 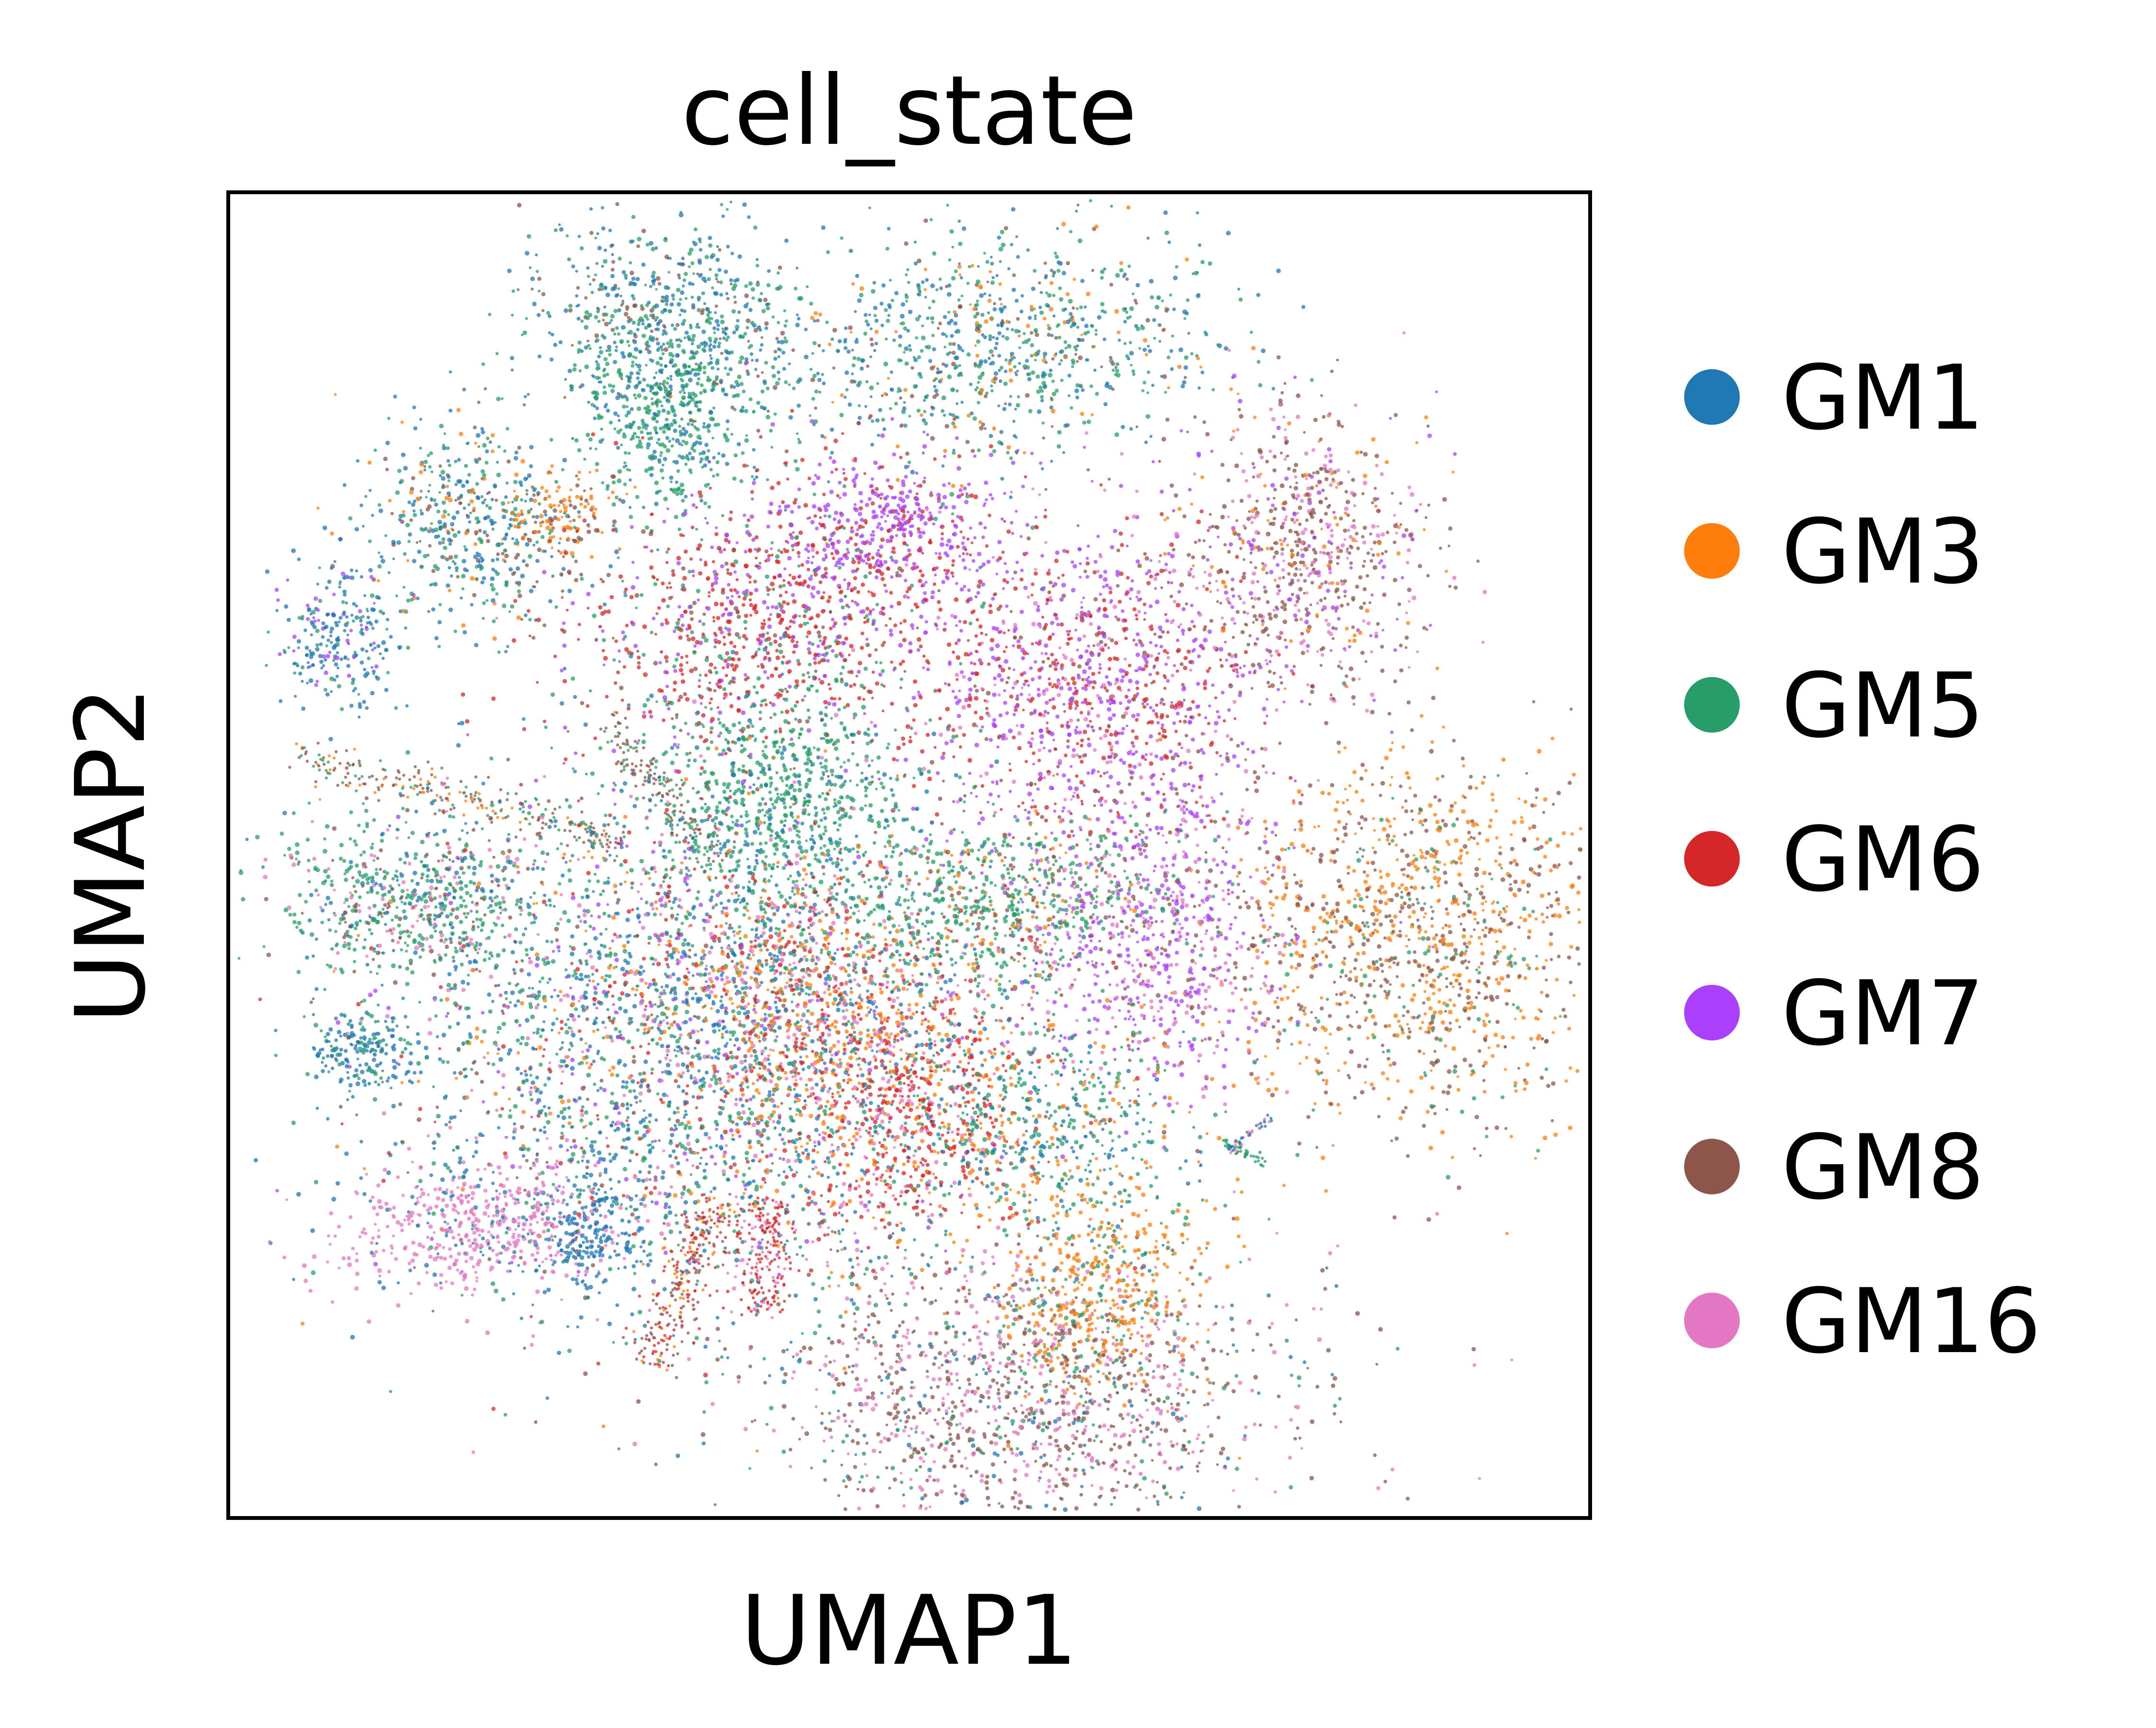 I want to click on data-point-gm16, so click(x=1044, y=778).